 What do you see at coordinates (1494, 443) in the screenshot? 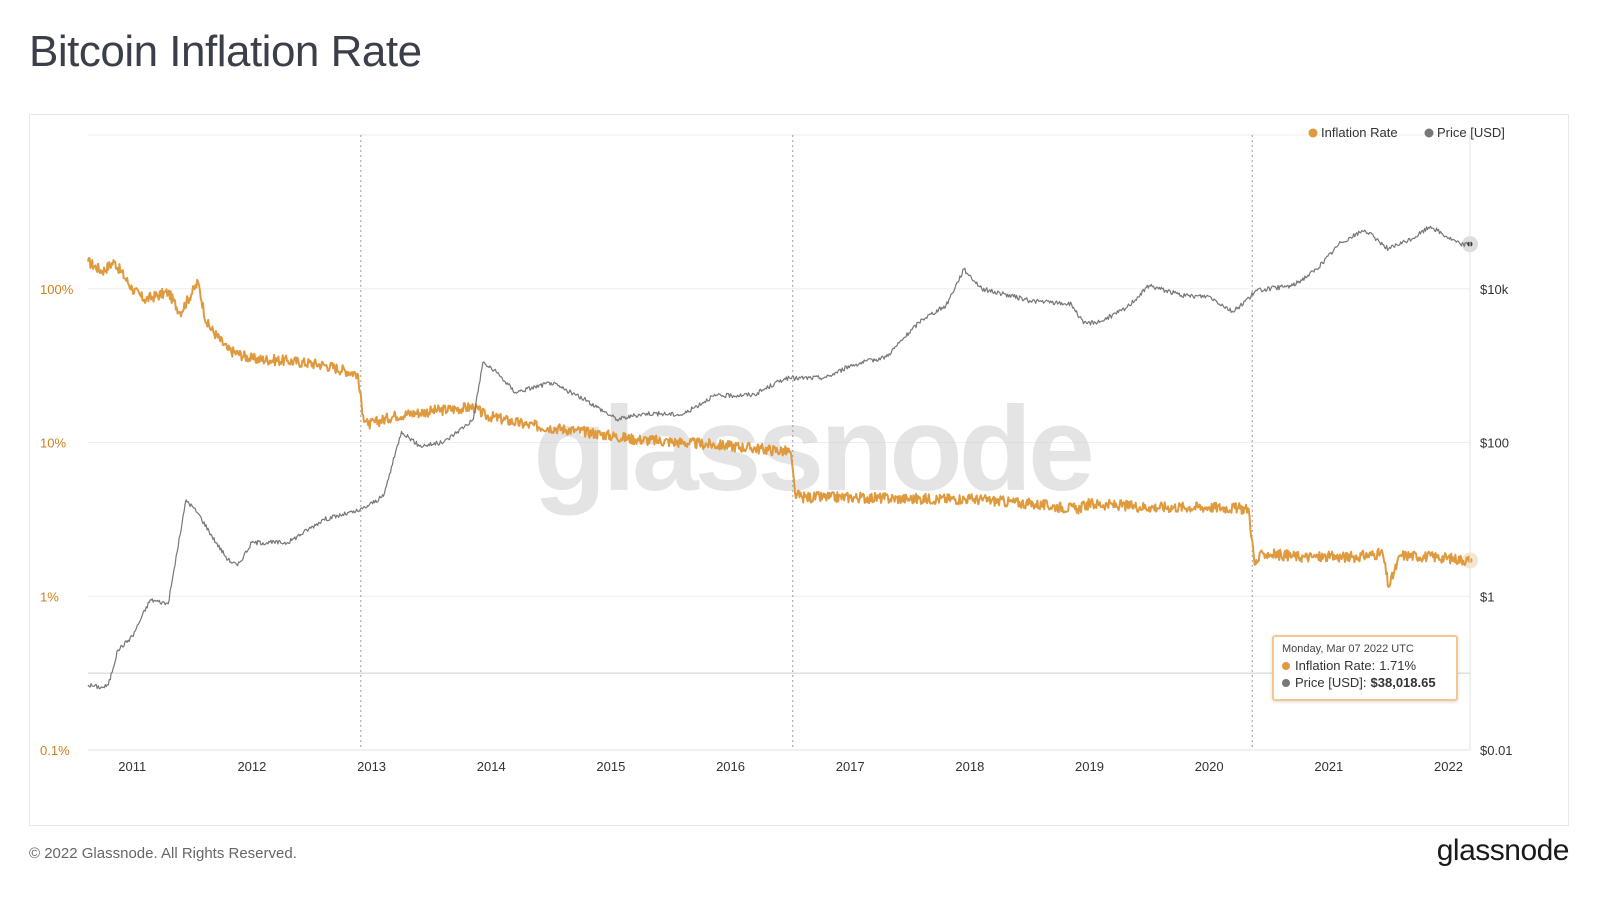
I see `right-axis-tick: $100` at bounding box center [1494, 443].